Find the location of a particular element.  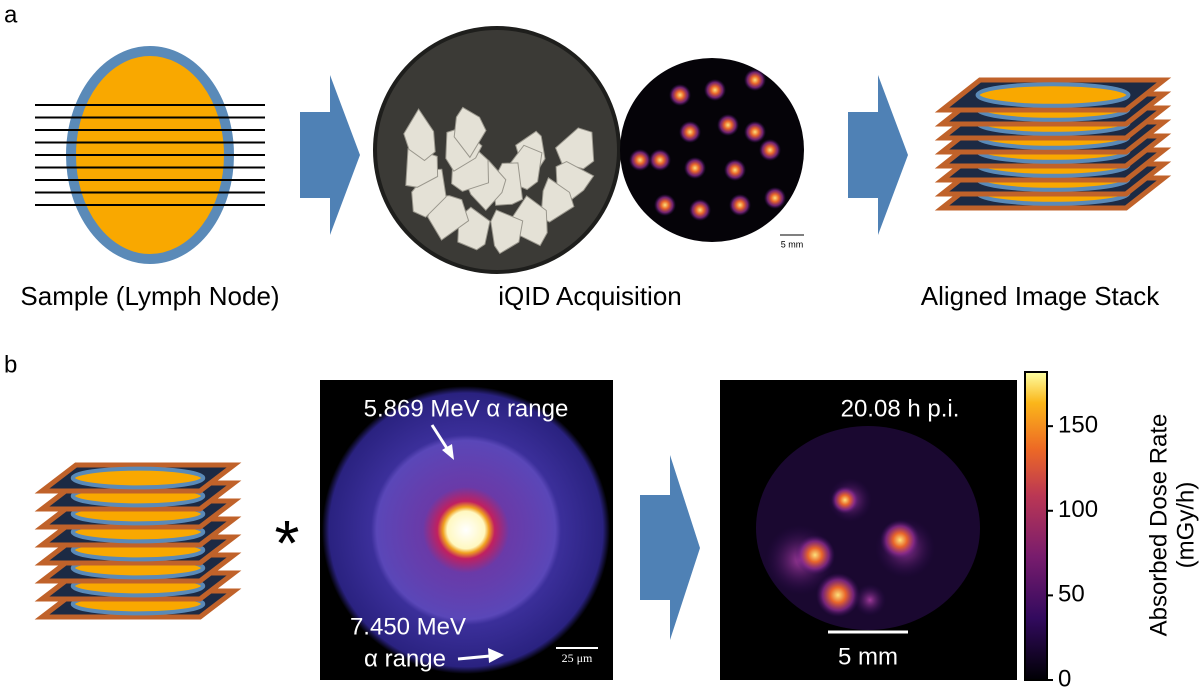

colorbar-tick-label: 150 is located at coordinates (1078, 424).